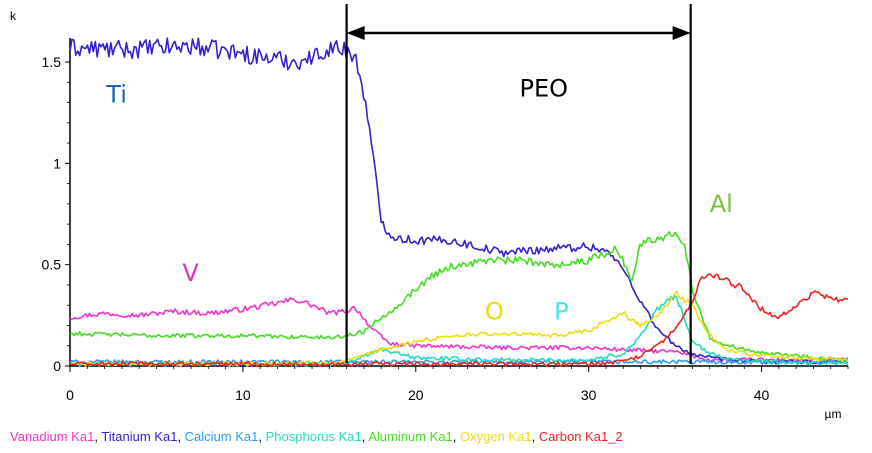 This screenshot has width=872, height=453. What do you see at coordinates (561, 311) in the screenshot?
I see `annotation-p: P` at bounding box center [561, 311].